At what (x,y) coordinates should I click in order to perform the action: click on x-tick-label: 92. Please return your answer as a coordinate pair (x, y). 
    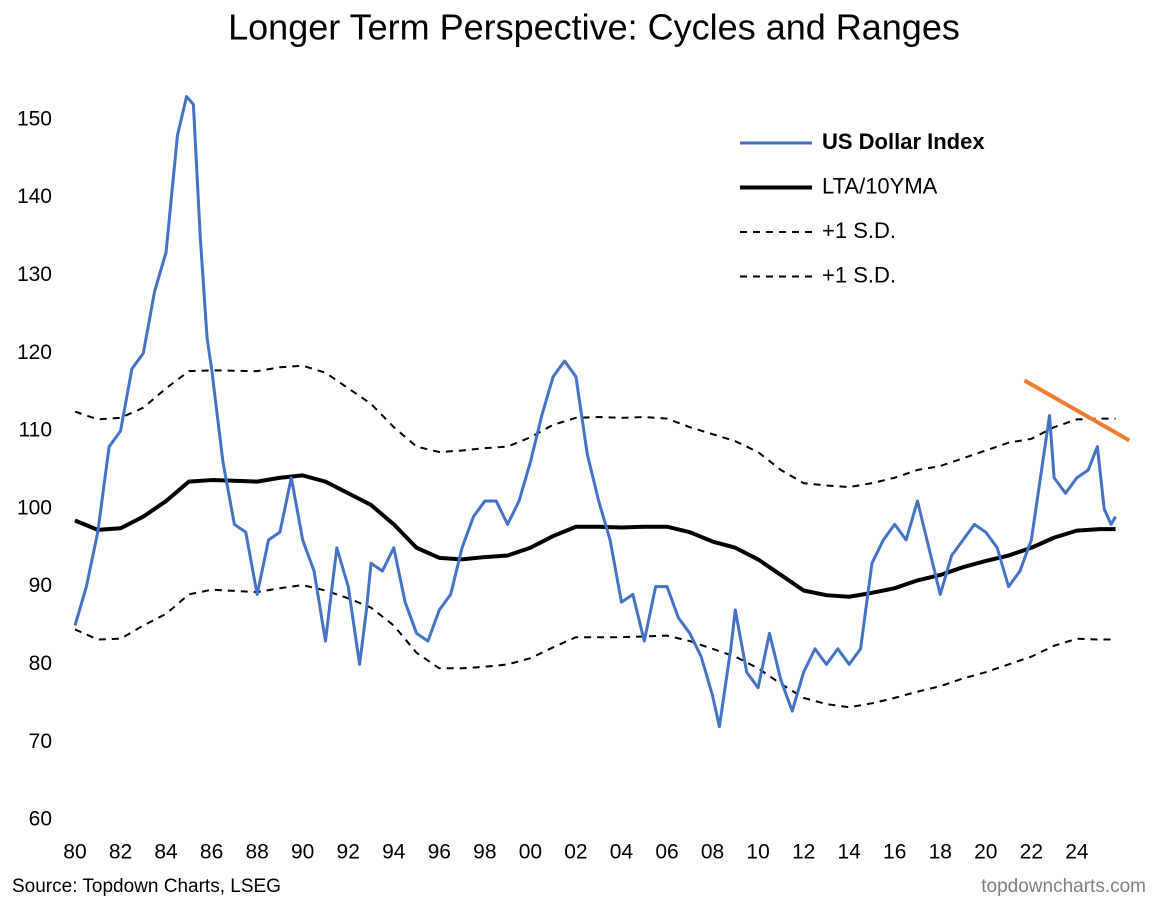
    Looking at the image, I should click on (348, 852).